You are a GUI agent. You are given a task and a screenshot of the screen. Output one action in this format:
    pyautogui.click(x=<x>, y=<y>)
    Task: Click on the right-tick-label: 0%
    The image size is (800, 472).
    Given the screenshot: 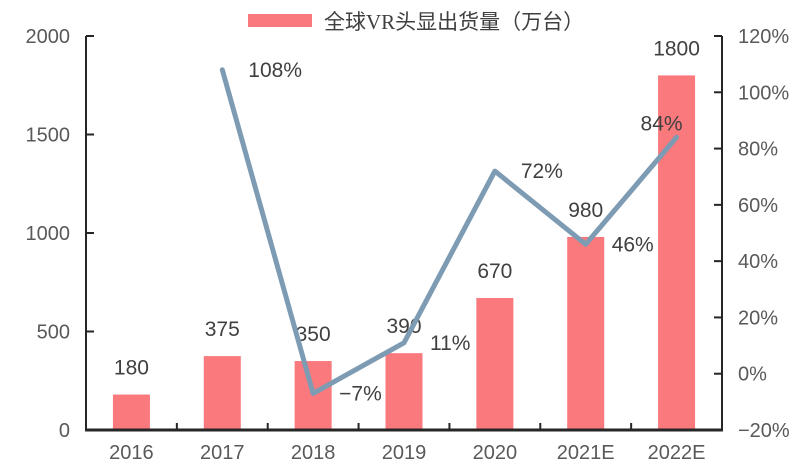 What is the action you would take?
    pyautogui.click(x=752, y=375)
    